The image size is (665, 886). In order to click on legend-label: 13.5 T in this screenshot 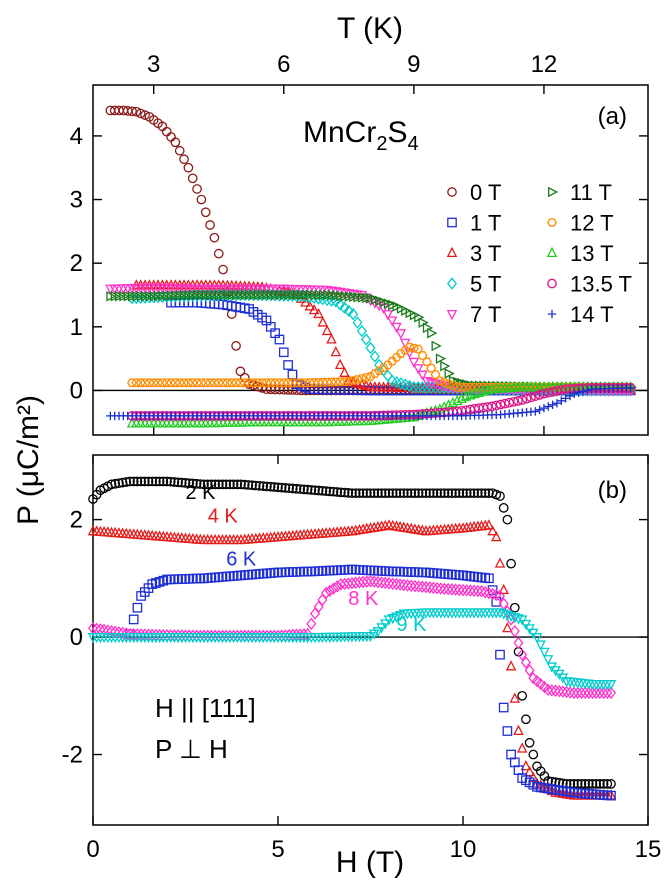, I will do `click(601, 284)`.